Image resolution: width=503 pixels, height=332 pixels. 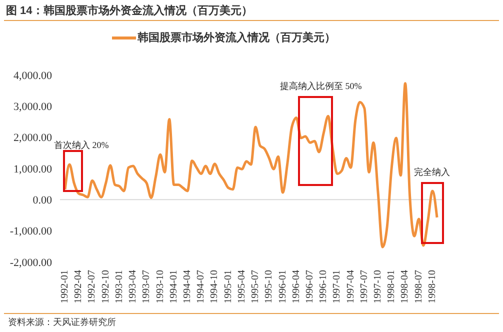 What do you see at coordinates (228, 287) in the screenshot?
I see `x-tick-label: 1995-01` at bounding box center [228, 287].